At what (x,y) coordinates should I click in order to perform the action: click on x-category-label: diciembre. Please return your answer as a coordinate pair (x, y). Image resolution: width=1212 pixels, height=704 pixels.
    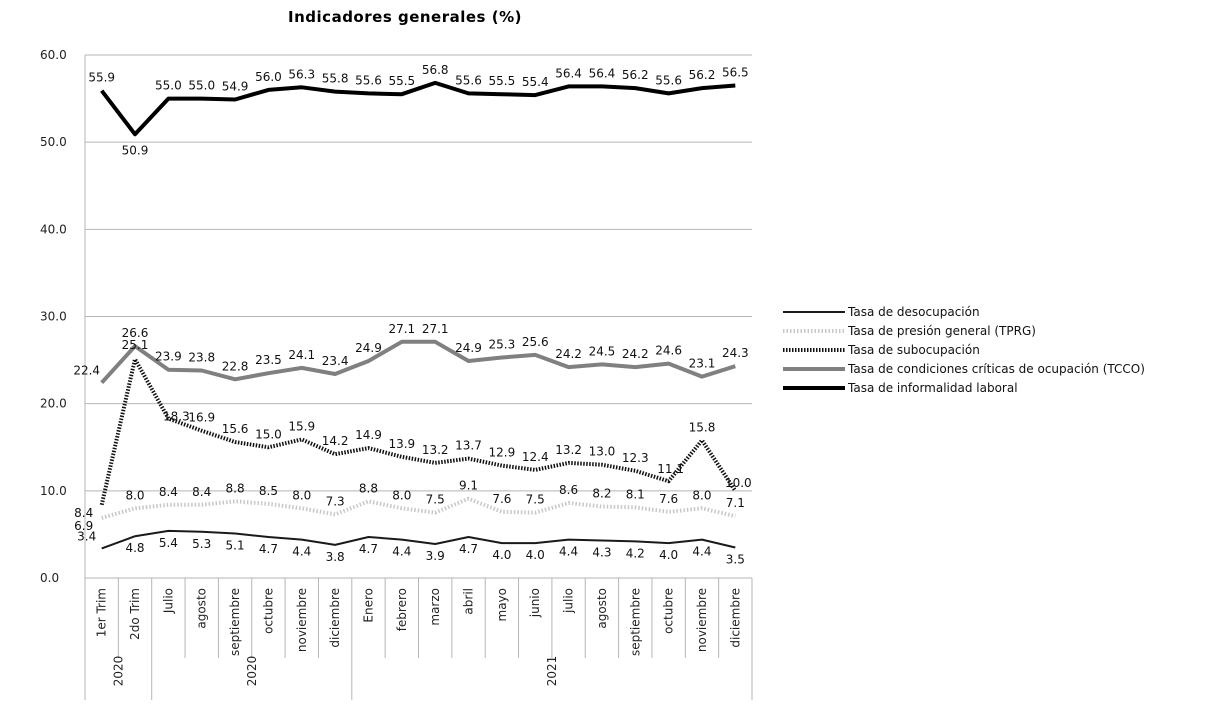
    Looking at the image, I should click on (335, 618).